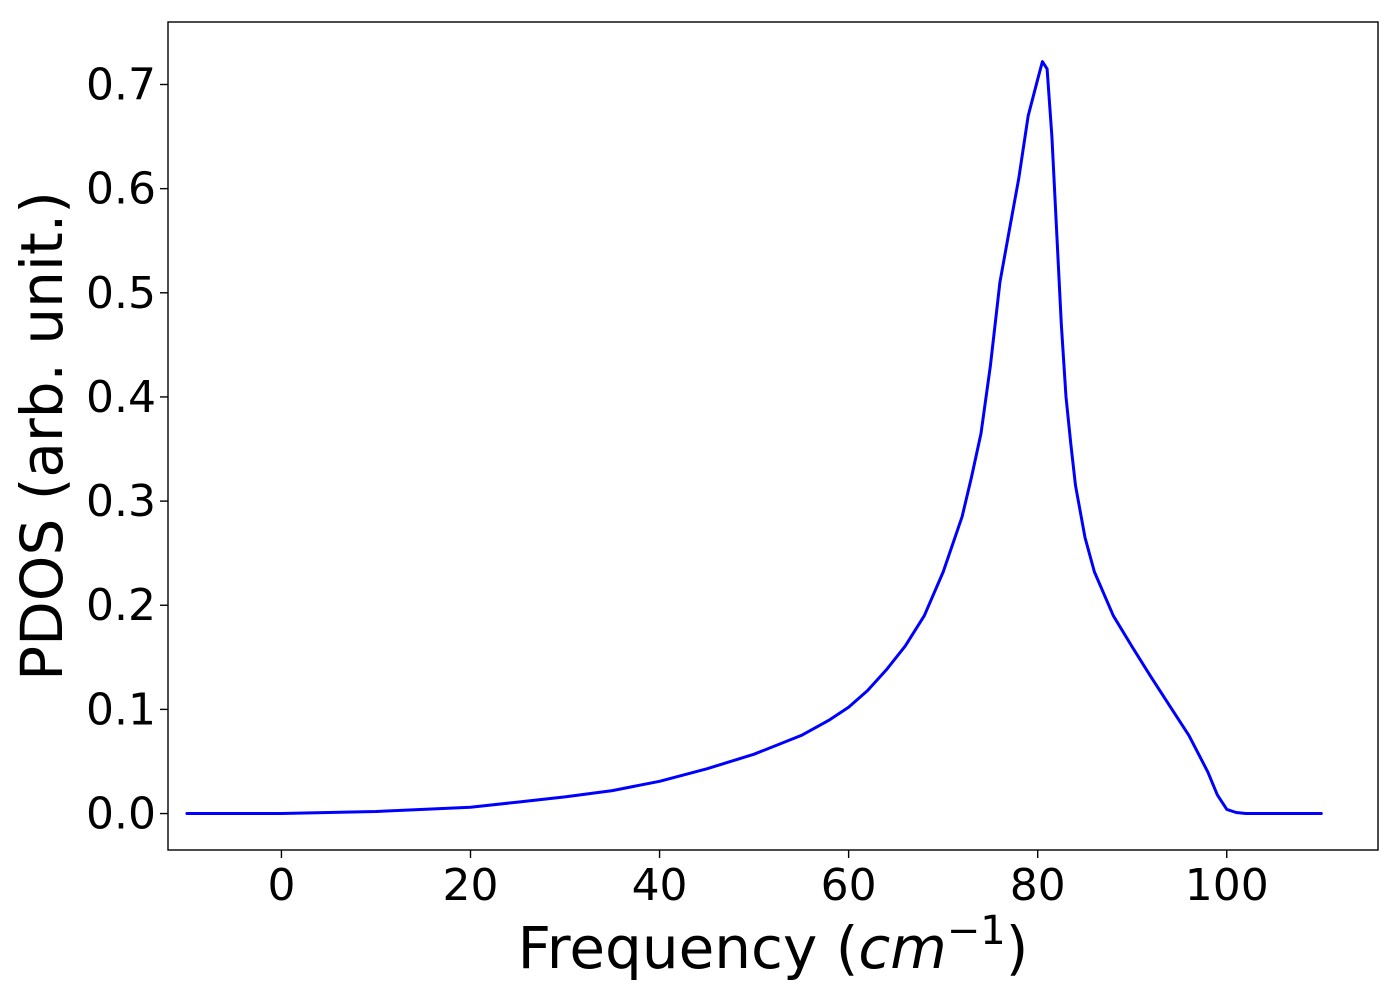 The width and height of the screenshot is (1400, 1005). I want to click on x-axis-title-exponent: −1, so click(976, 931).